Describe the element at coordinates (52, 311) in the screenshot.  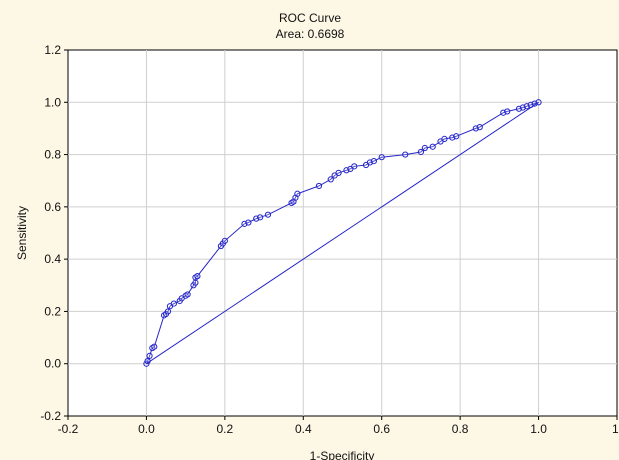
I see `y-tick-label: 0.2` at that location.